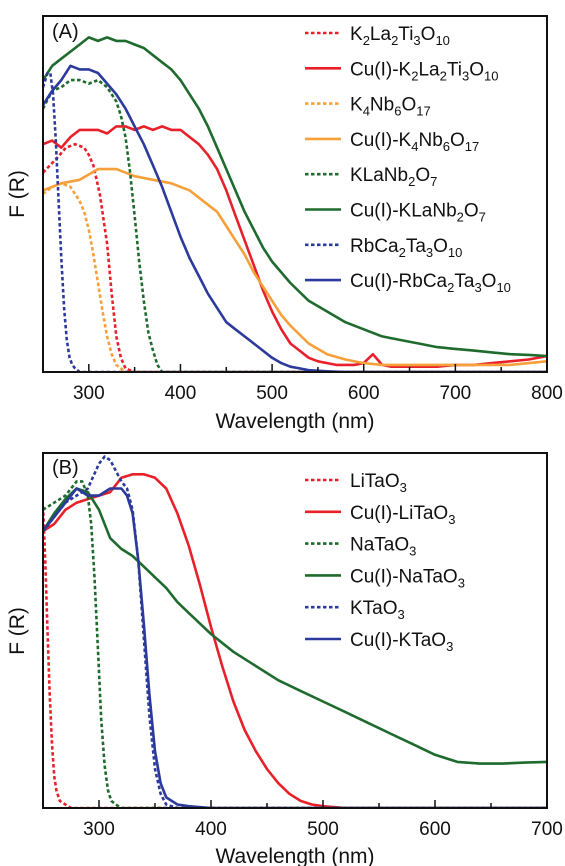 This screenshot has height=866, width=565. What do you see at coordinates (65, 468) in the screenshot?
I see `panel-label: (B)` at bounding box center [65, 468].